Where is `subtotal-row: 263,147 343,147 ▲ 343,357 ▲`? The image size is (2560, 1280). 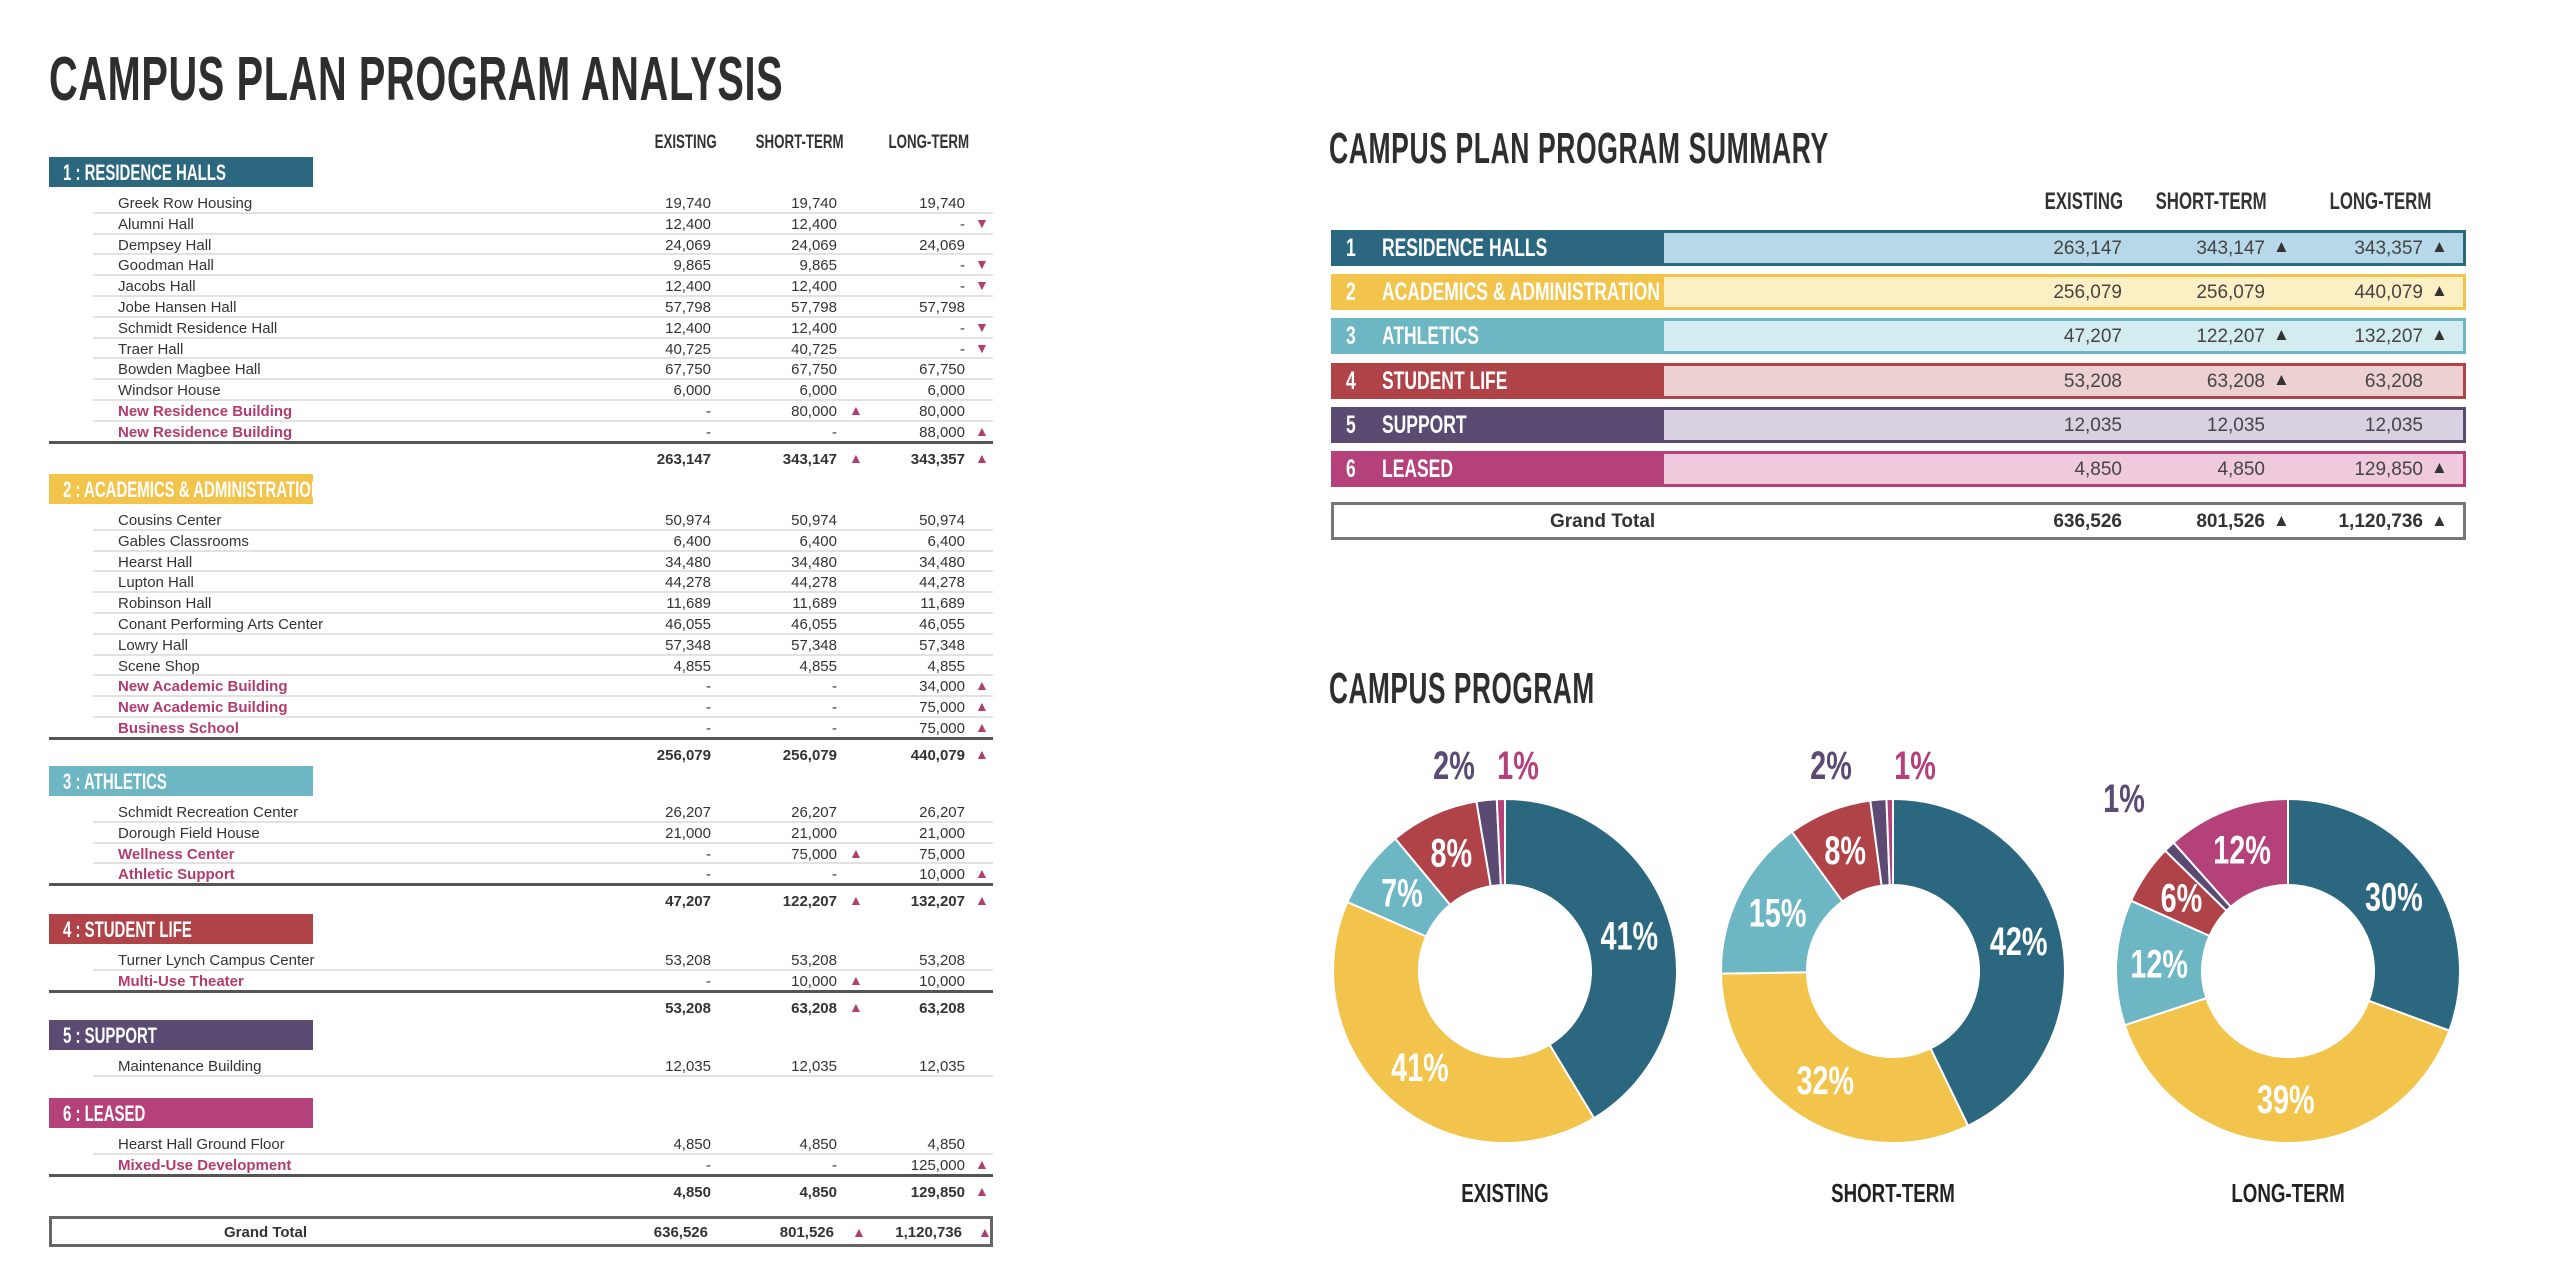 subtotal-row: 263,147 343,147 ▲ 343,357 ▲ is located at coordinates (521, 461).